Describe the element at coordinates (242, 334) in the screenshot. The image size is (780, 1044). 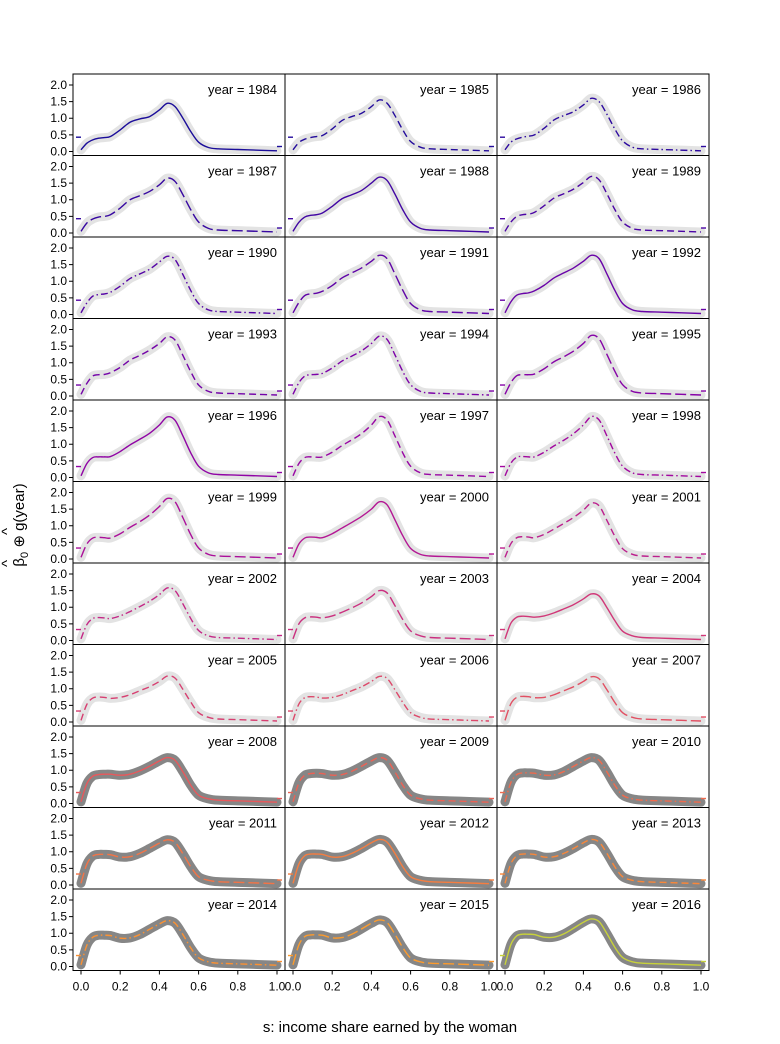
I see `panel-label: year = 1993` at that location.